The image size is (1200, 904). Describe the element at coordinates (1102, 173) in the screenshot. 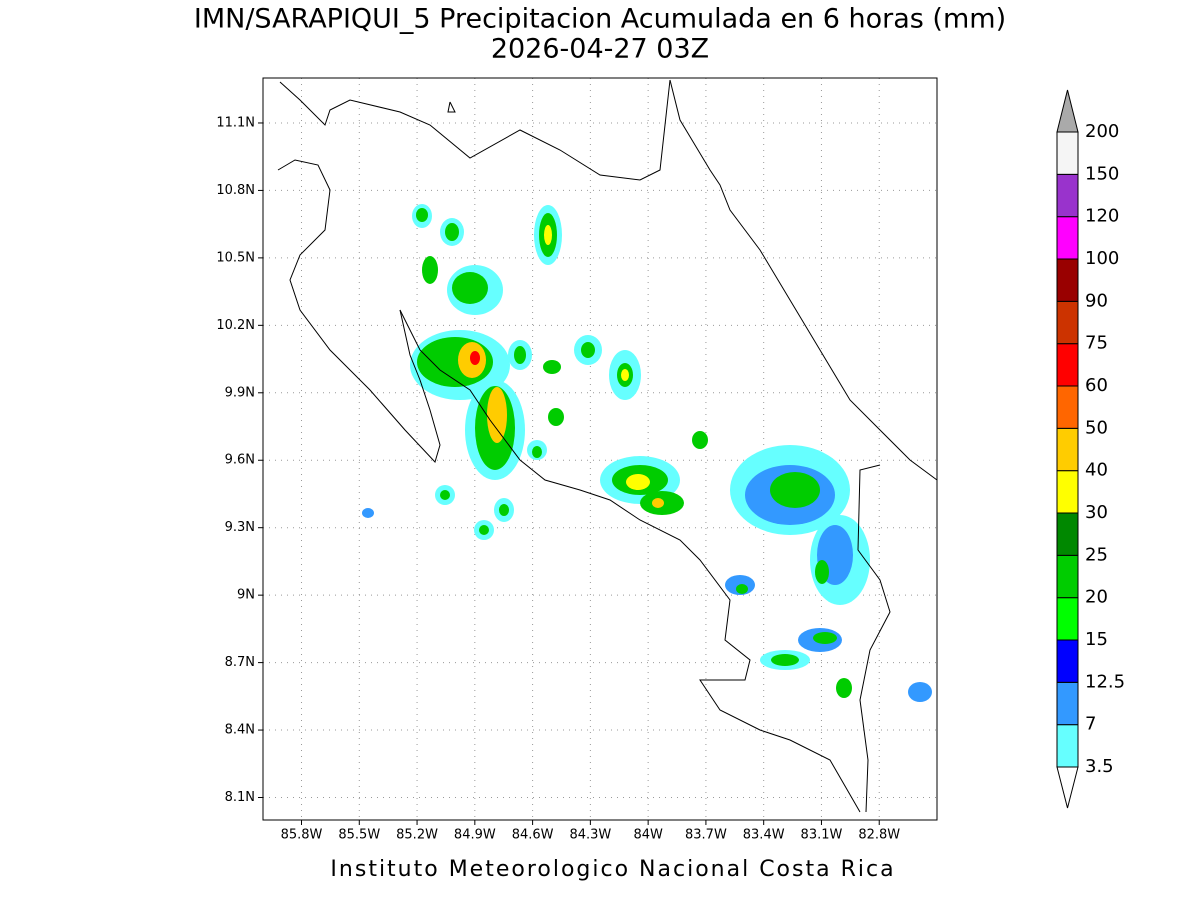

I see `colorbar-label: 150` at that location.